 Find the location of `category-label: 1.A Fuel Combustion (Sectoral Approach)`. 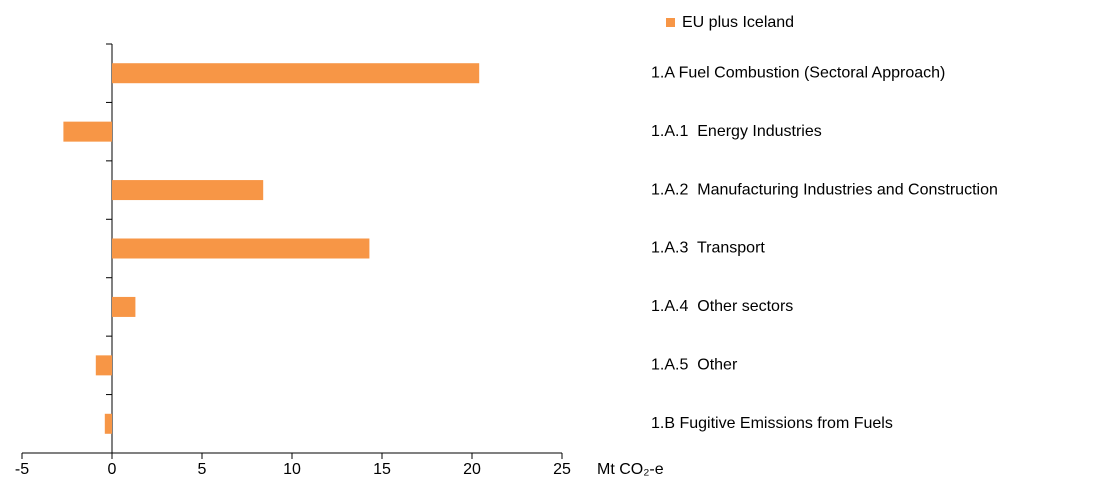

category-label: 1.A Fuel Combustion (Sectoral Approach) is located at coordinates (798, 72).